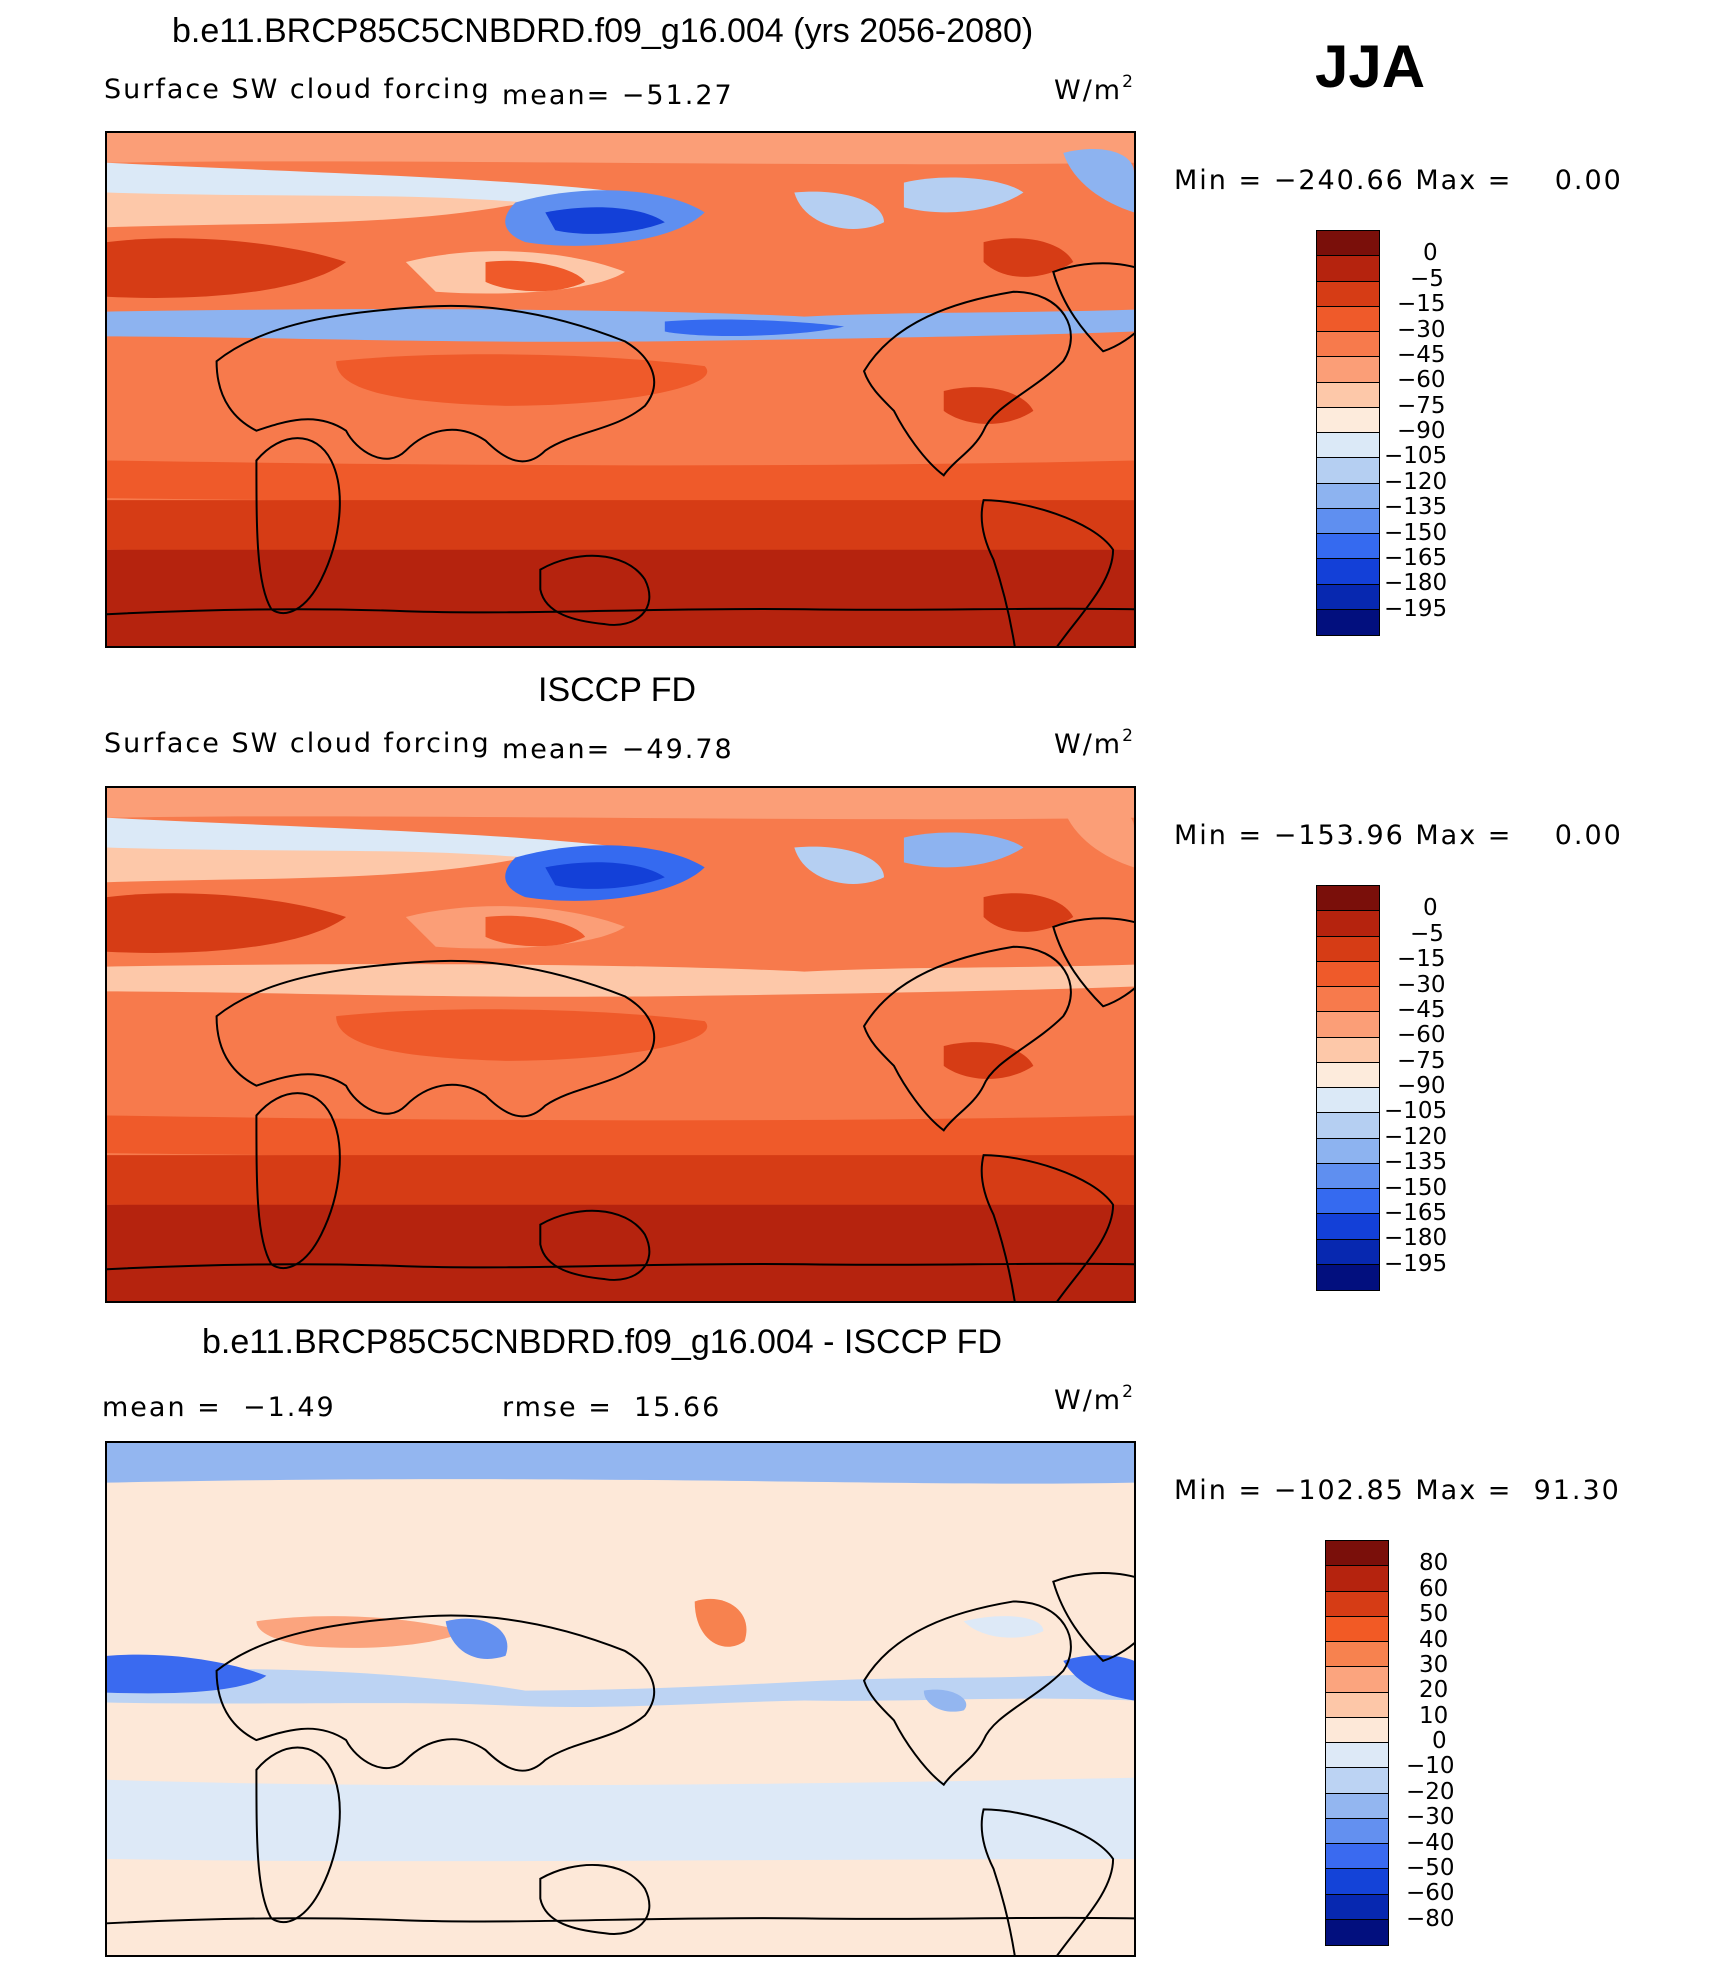 The width and height of the screenshot is (1710, 1969). What do you see at coordinates (1434, 1690) in the screenshot?
I see `colorbar-label: 20` at bounding box center [1434, 1690].